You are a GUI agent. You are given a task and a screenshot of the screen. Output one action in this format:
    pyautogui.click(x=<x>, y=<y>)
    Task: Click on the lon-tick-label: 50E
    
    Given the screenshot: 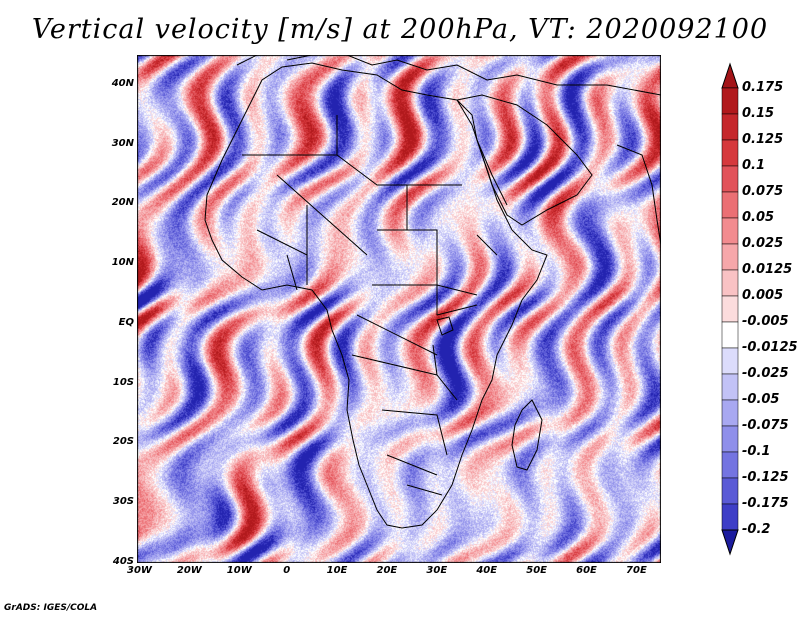 What is the action you would take?
    pyautogui.click(x=536, y=570)
    